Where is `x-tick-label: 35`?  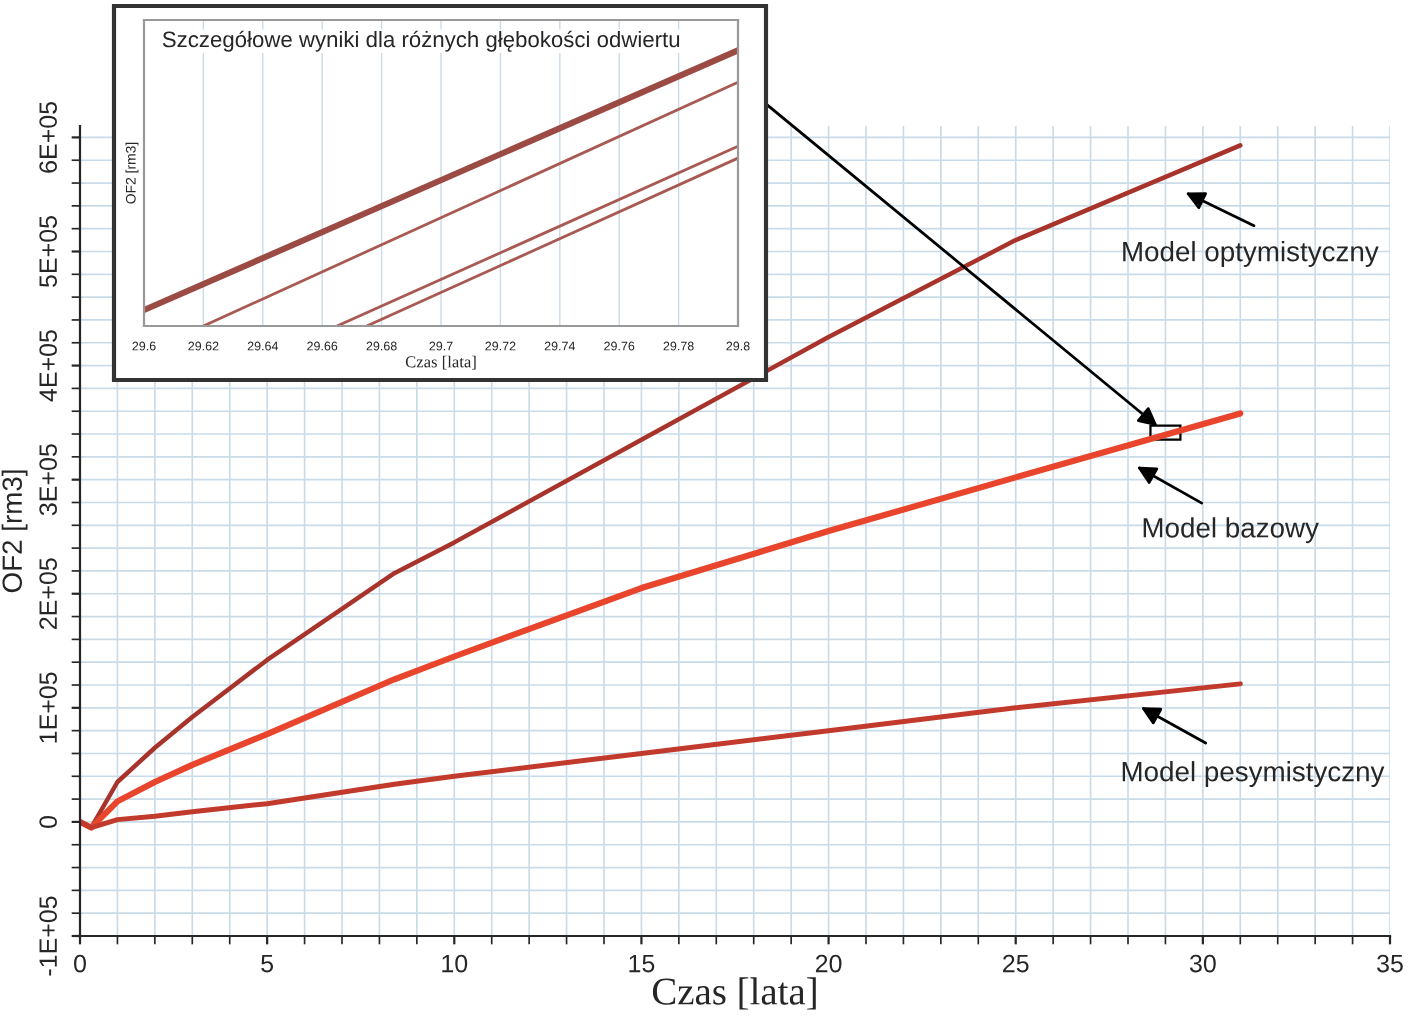 x-tick-label: 35 is located at coordinates (1390, 963).